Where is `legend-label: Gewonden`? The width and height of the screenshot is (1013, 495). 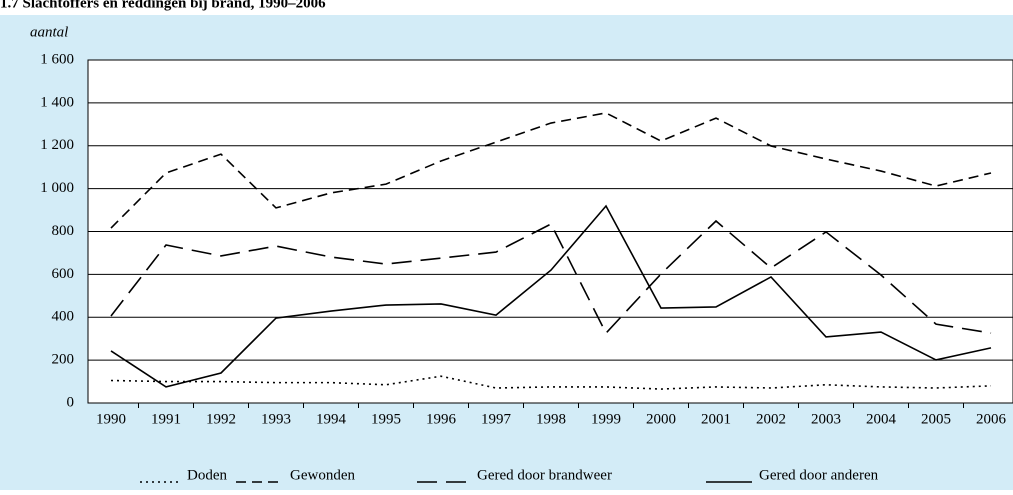 legend-label: Gewonden is located at coordinates (322, 475).